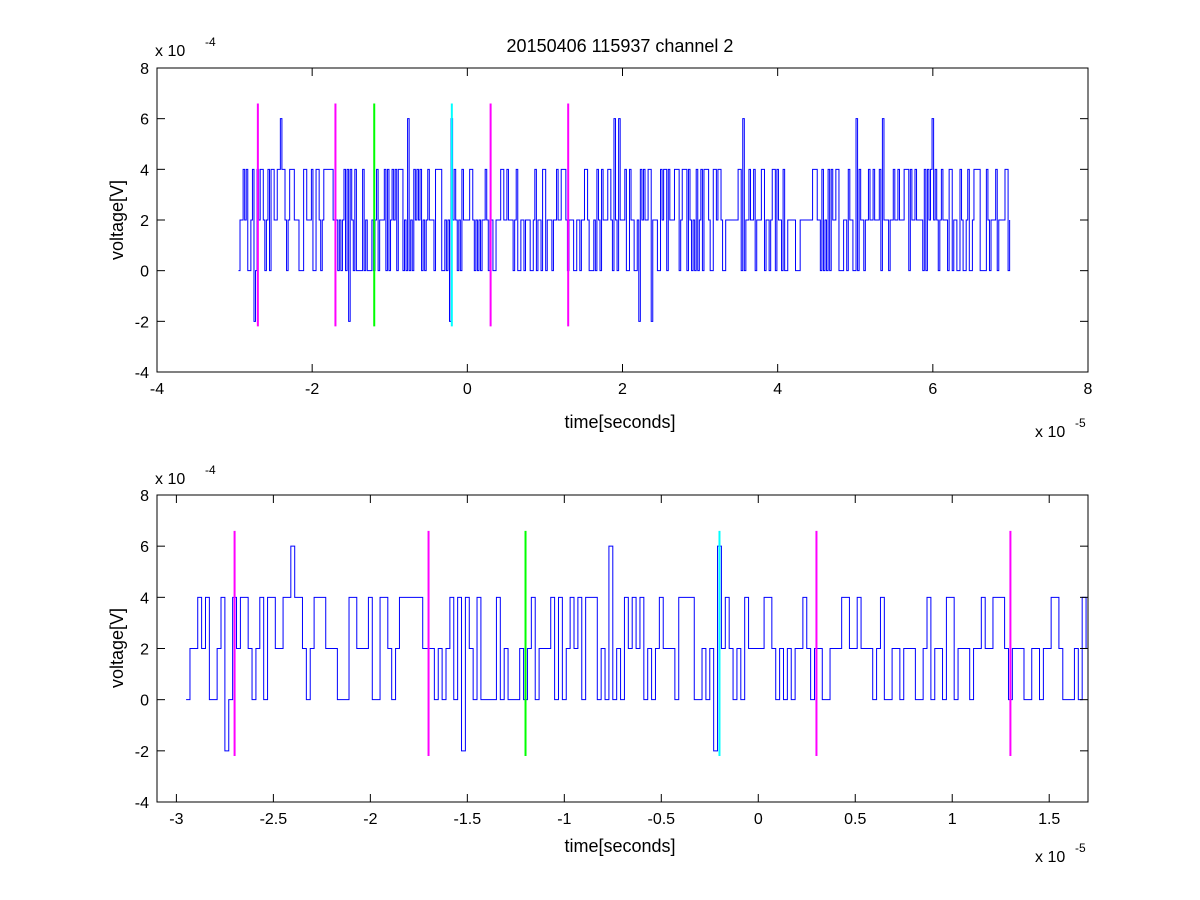  Describe the element at coordinates (274, 819) in the screenshot. I see `x-tick-label-bottom-1: -2.5` at that location.